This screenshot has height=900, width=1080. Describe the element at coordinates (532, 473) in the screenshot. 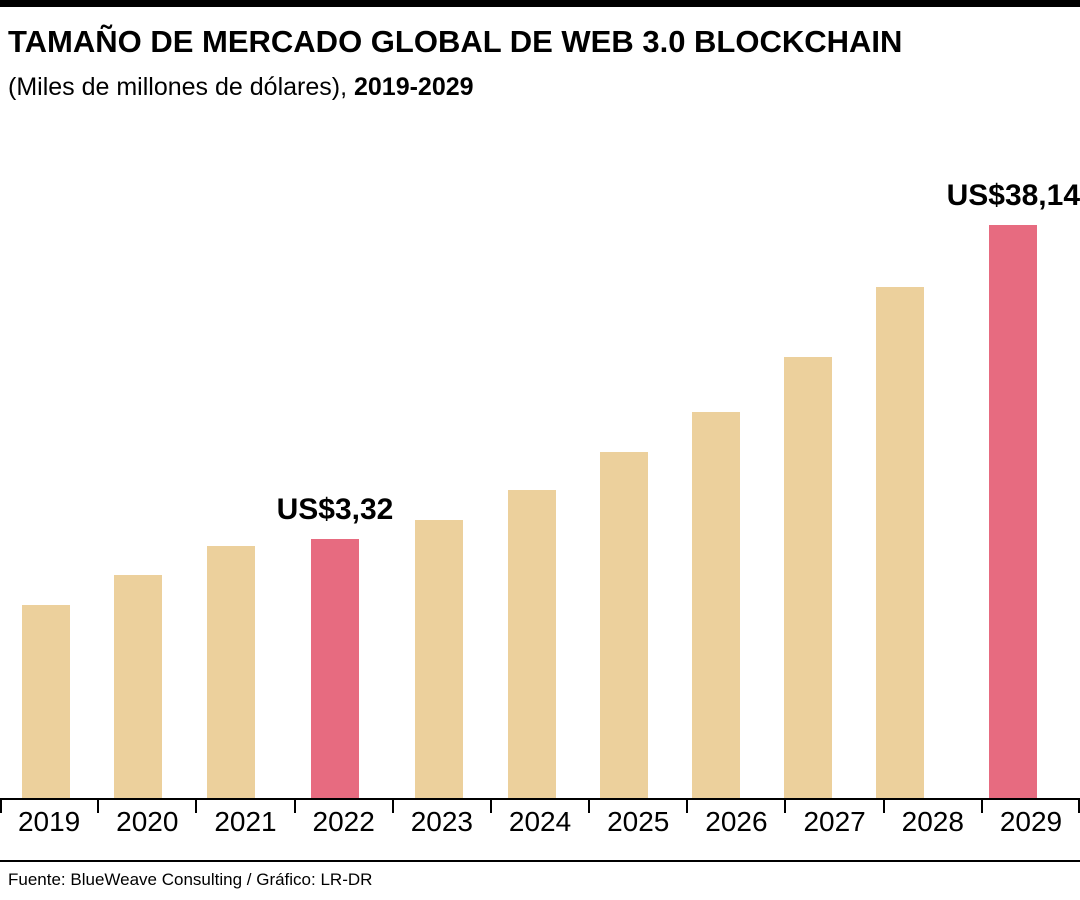

I see `chart-column-2024` at that location.